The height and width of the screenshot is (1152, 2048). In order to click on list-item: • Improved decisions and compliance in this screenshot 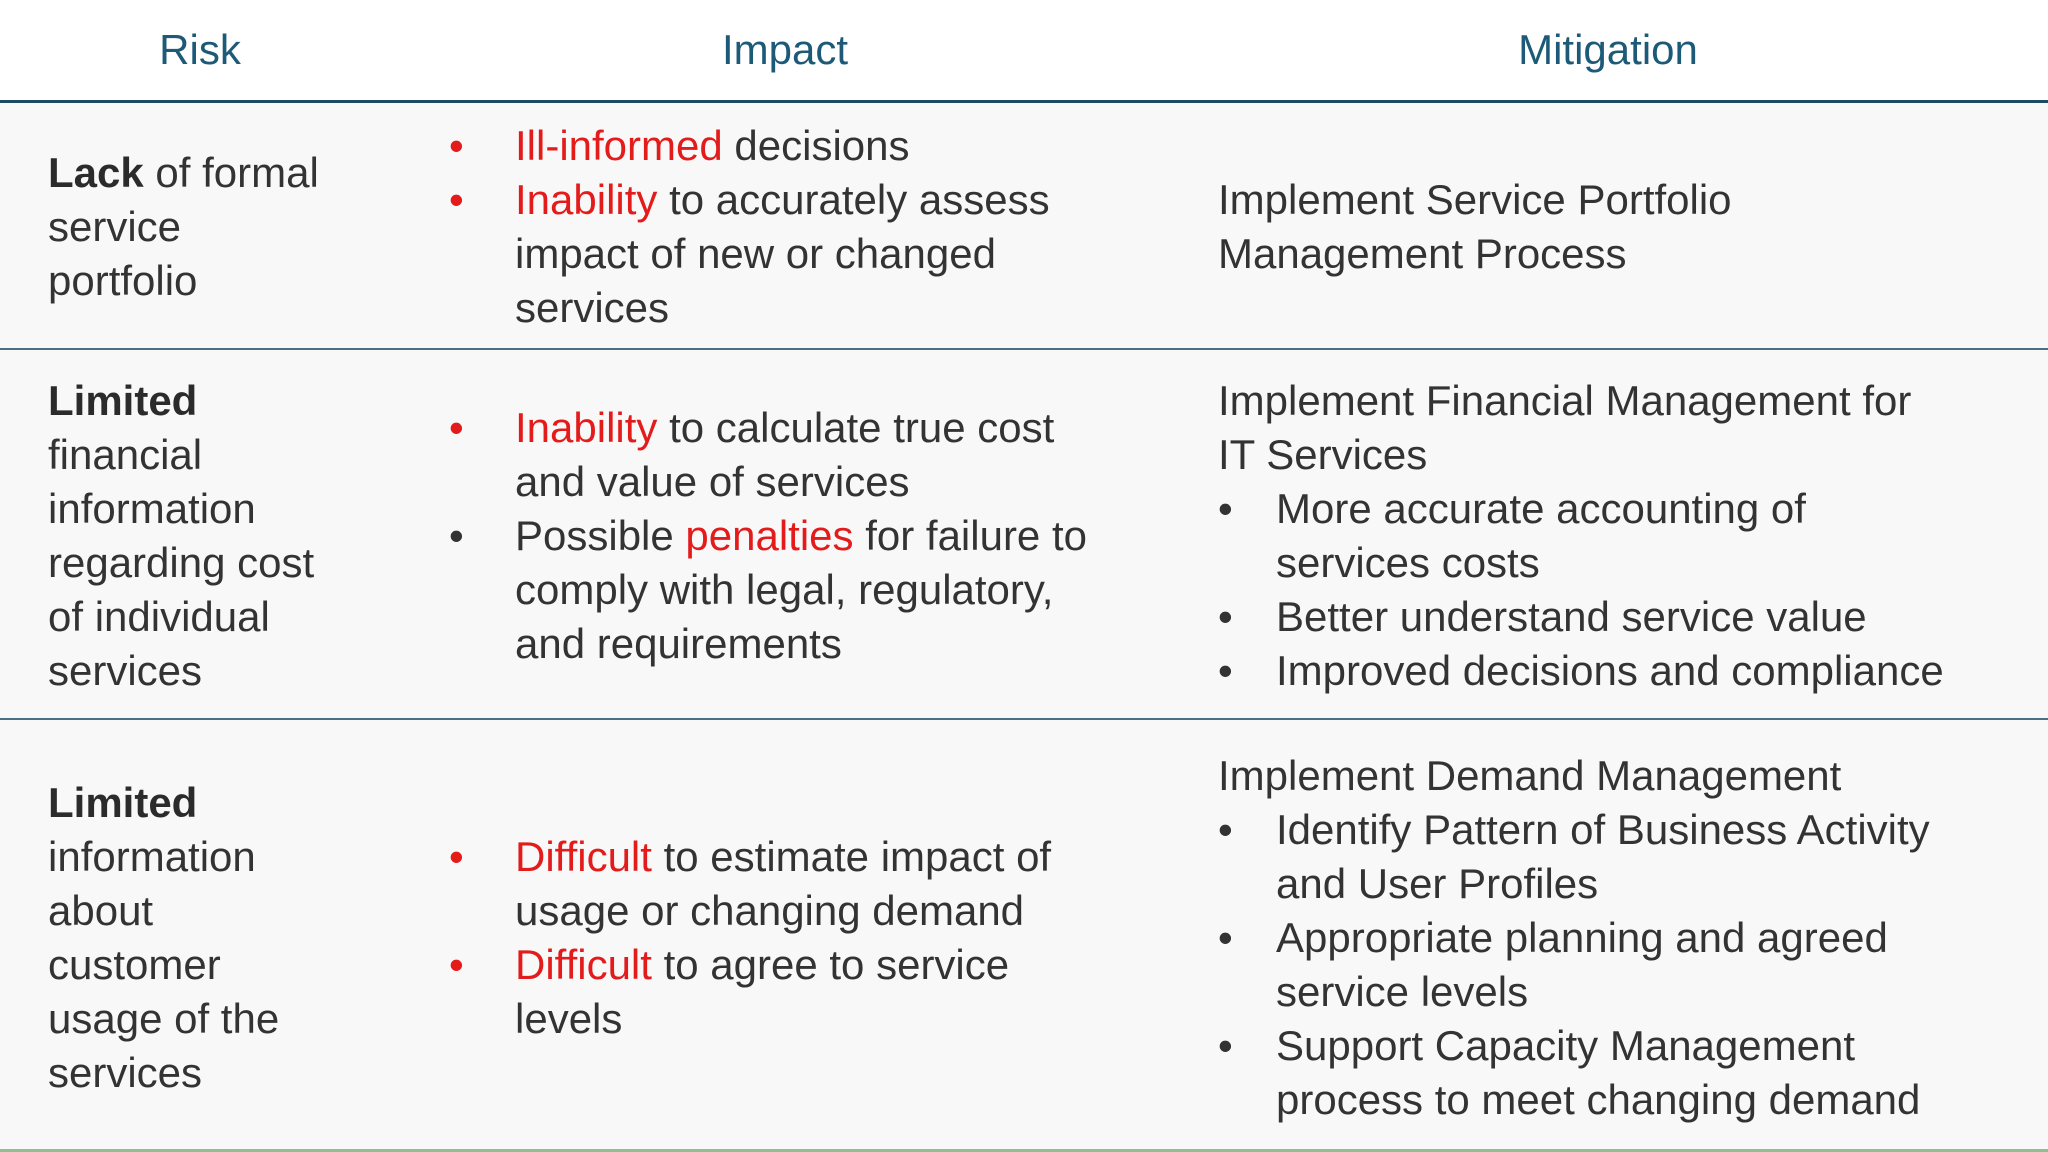, I will do `click(1581, 671)`.